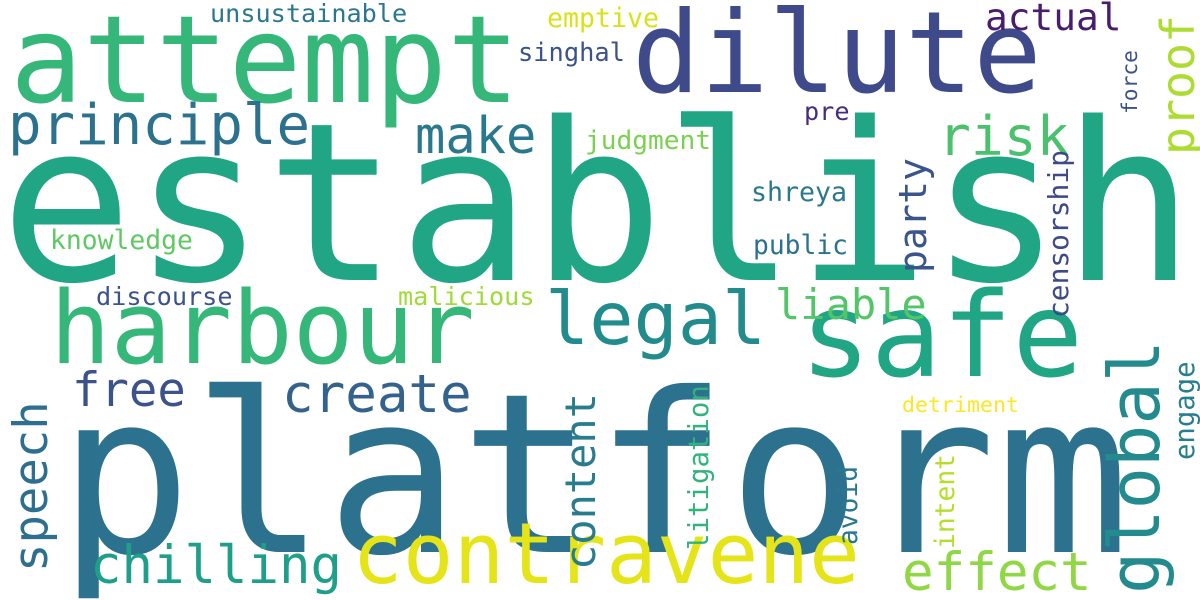 The width and height of the screenshot is (1200, 600). Describe the element at coordinates (606, 552) in the screenshot. I see `word-contravene: contravene` at that location.